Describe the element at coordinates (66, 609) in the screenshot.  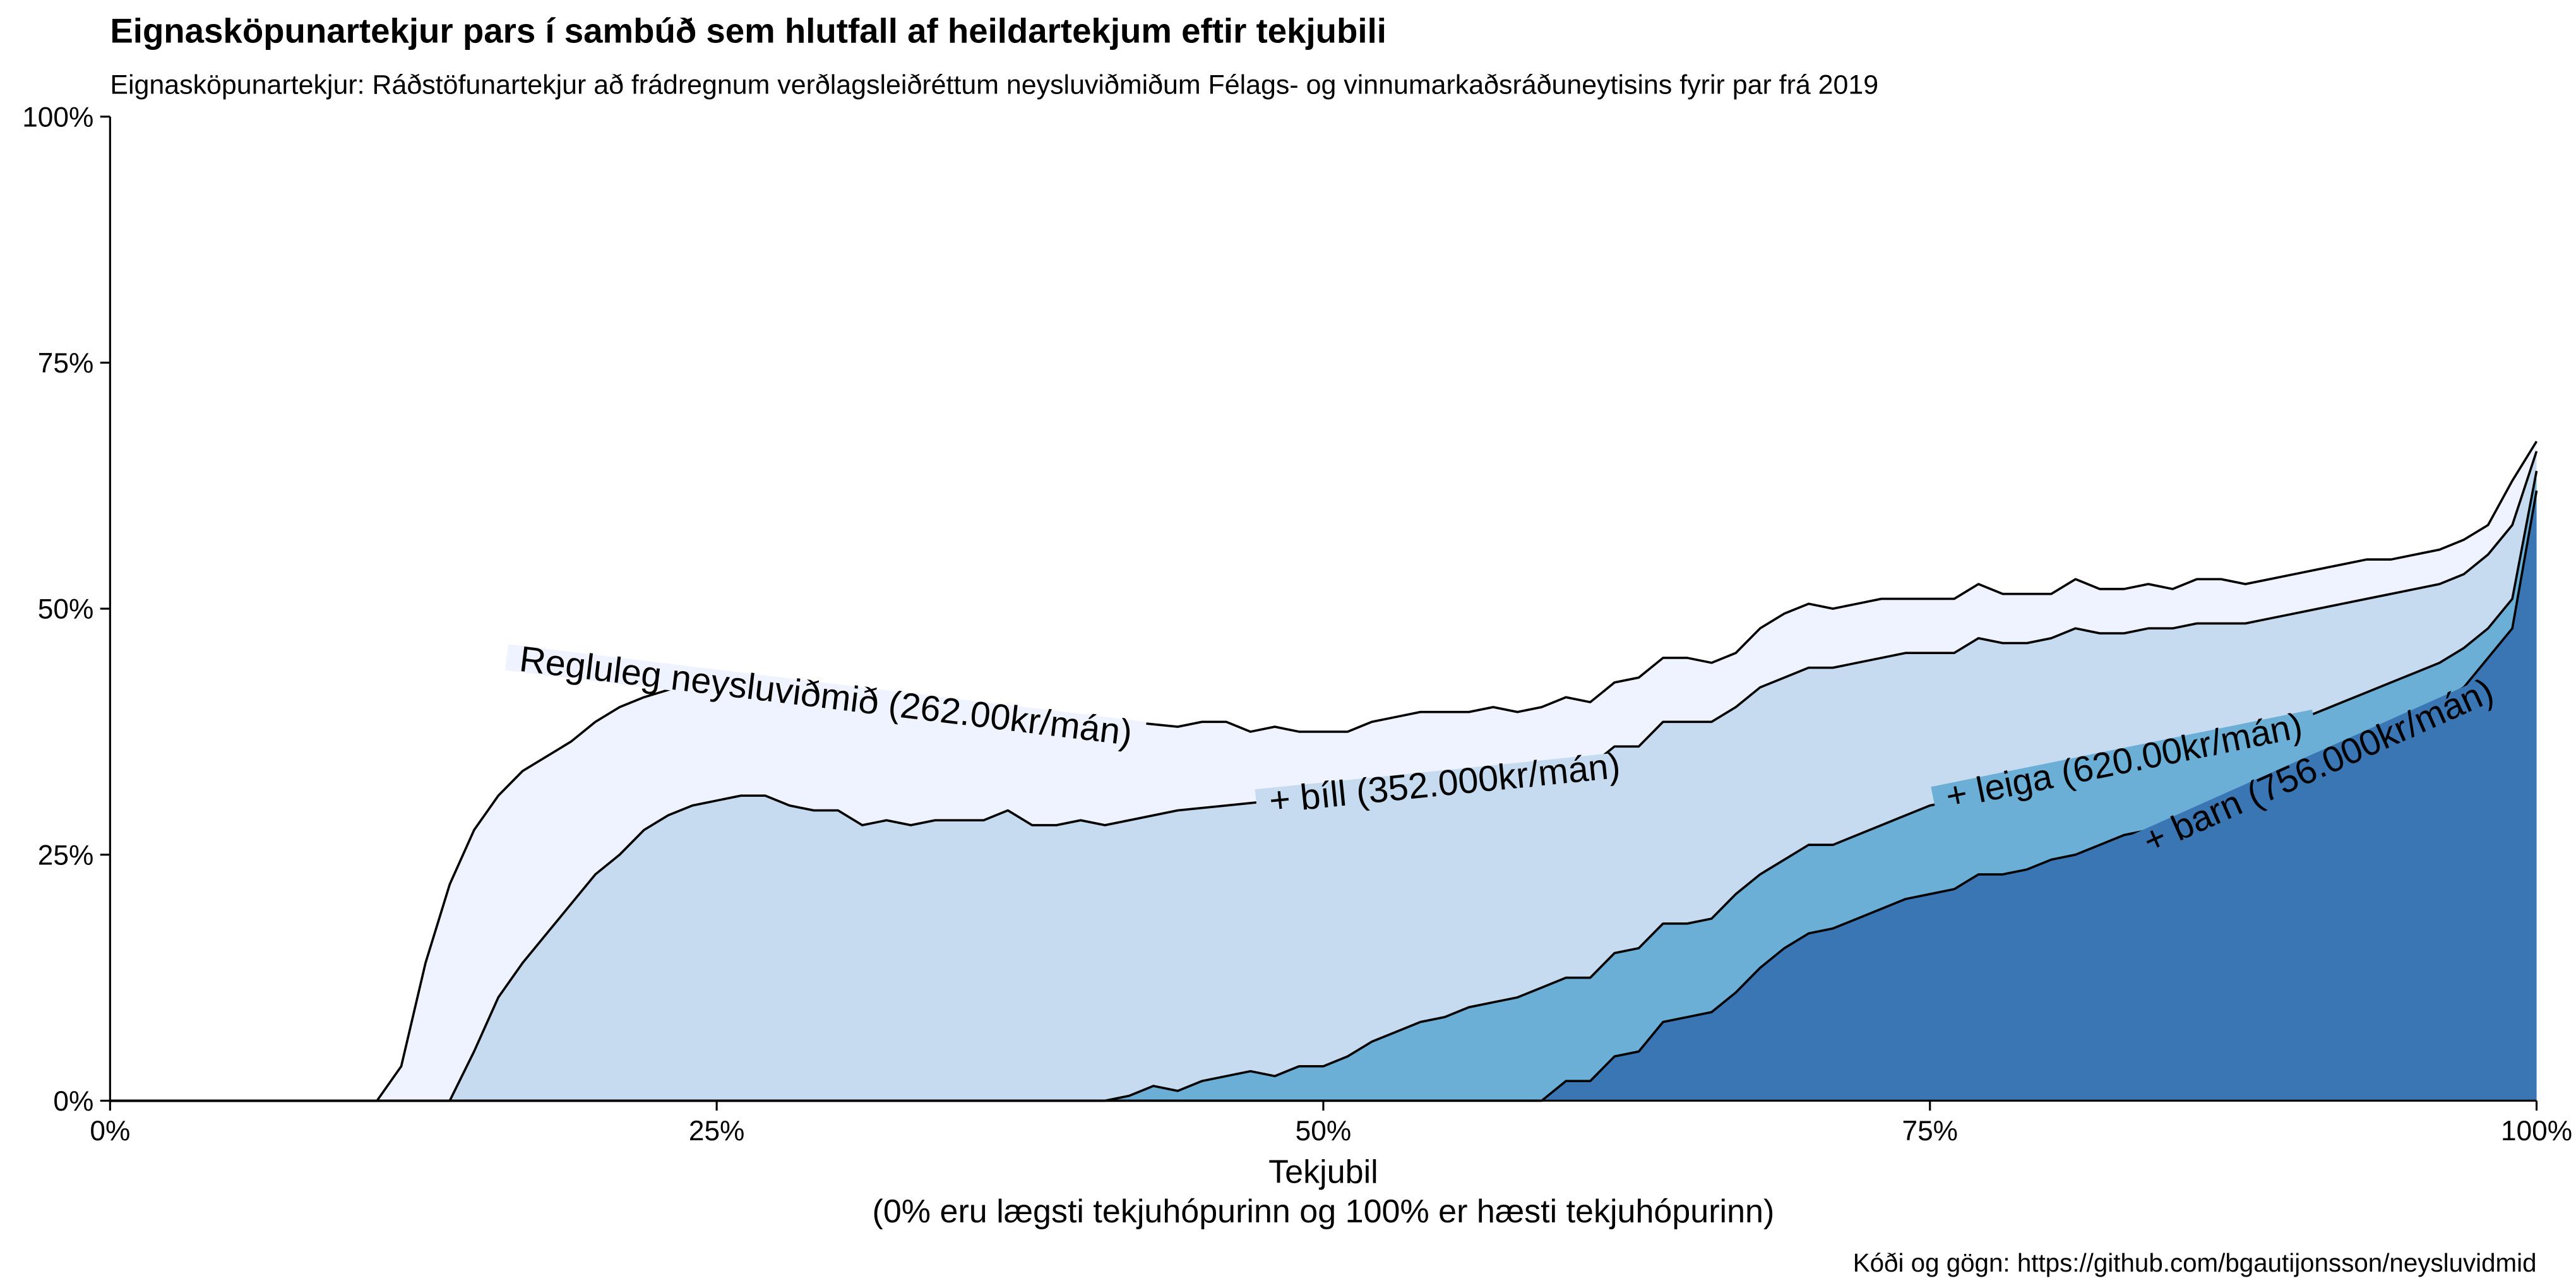
I see `y-tick-label: 50%` at that location.